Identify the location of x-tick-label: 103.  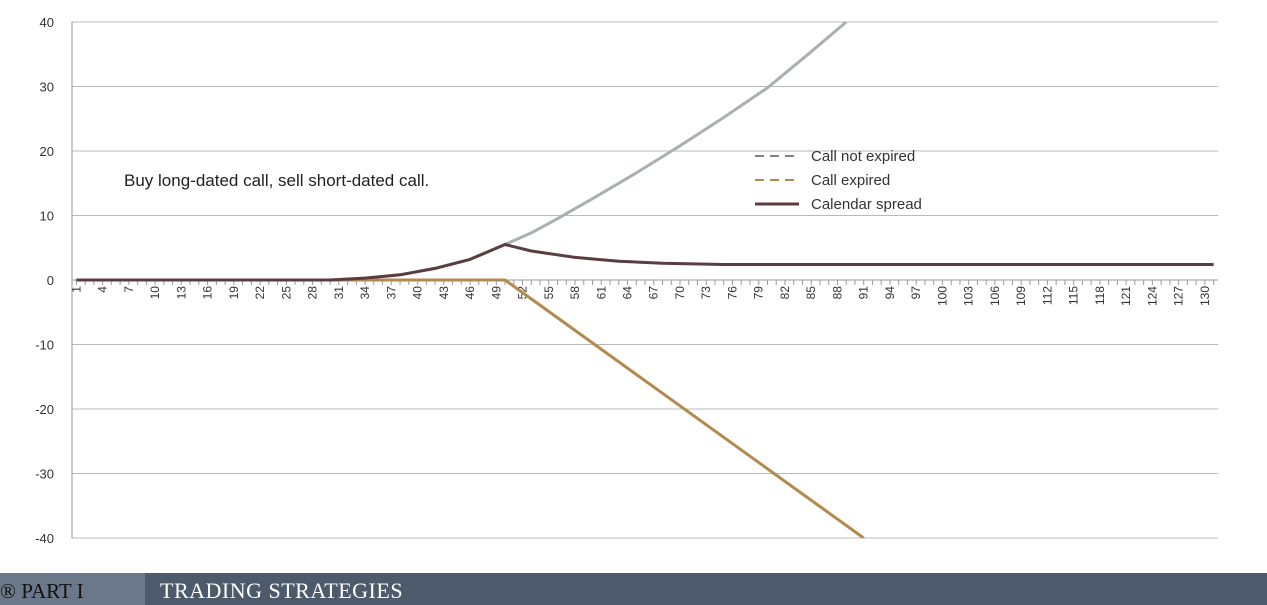
(969, 296).